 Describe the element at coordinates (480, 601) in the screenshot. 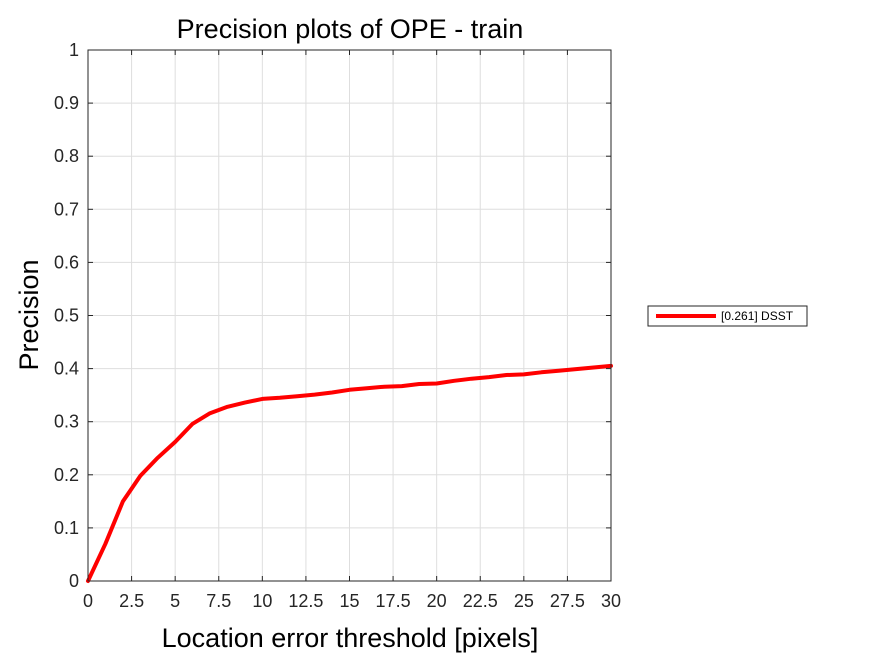

I see `x-tick-label: 22.5` at that location.